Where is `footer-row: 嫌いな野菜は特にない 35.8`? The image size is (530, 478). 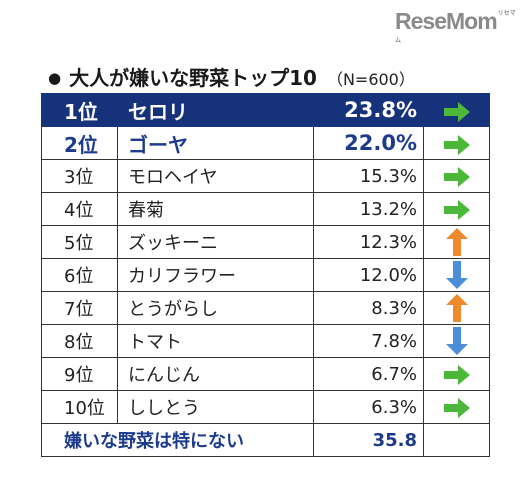 footer-row: 嫌いな野菜は特にない 35.8 is located at coordinates (265, 440).